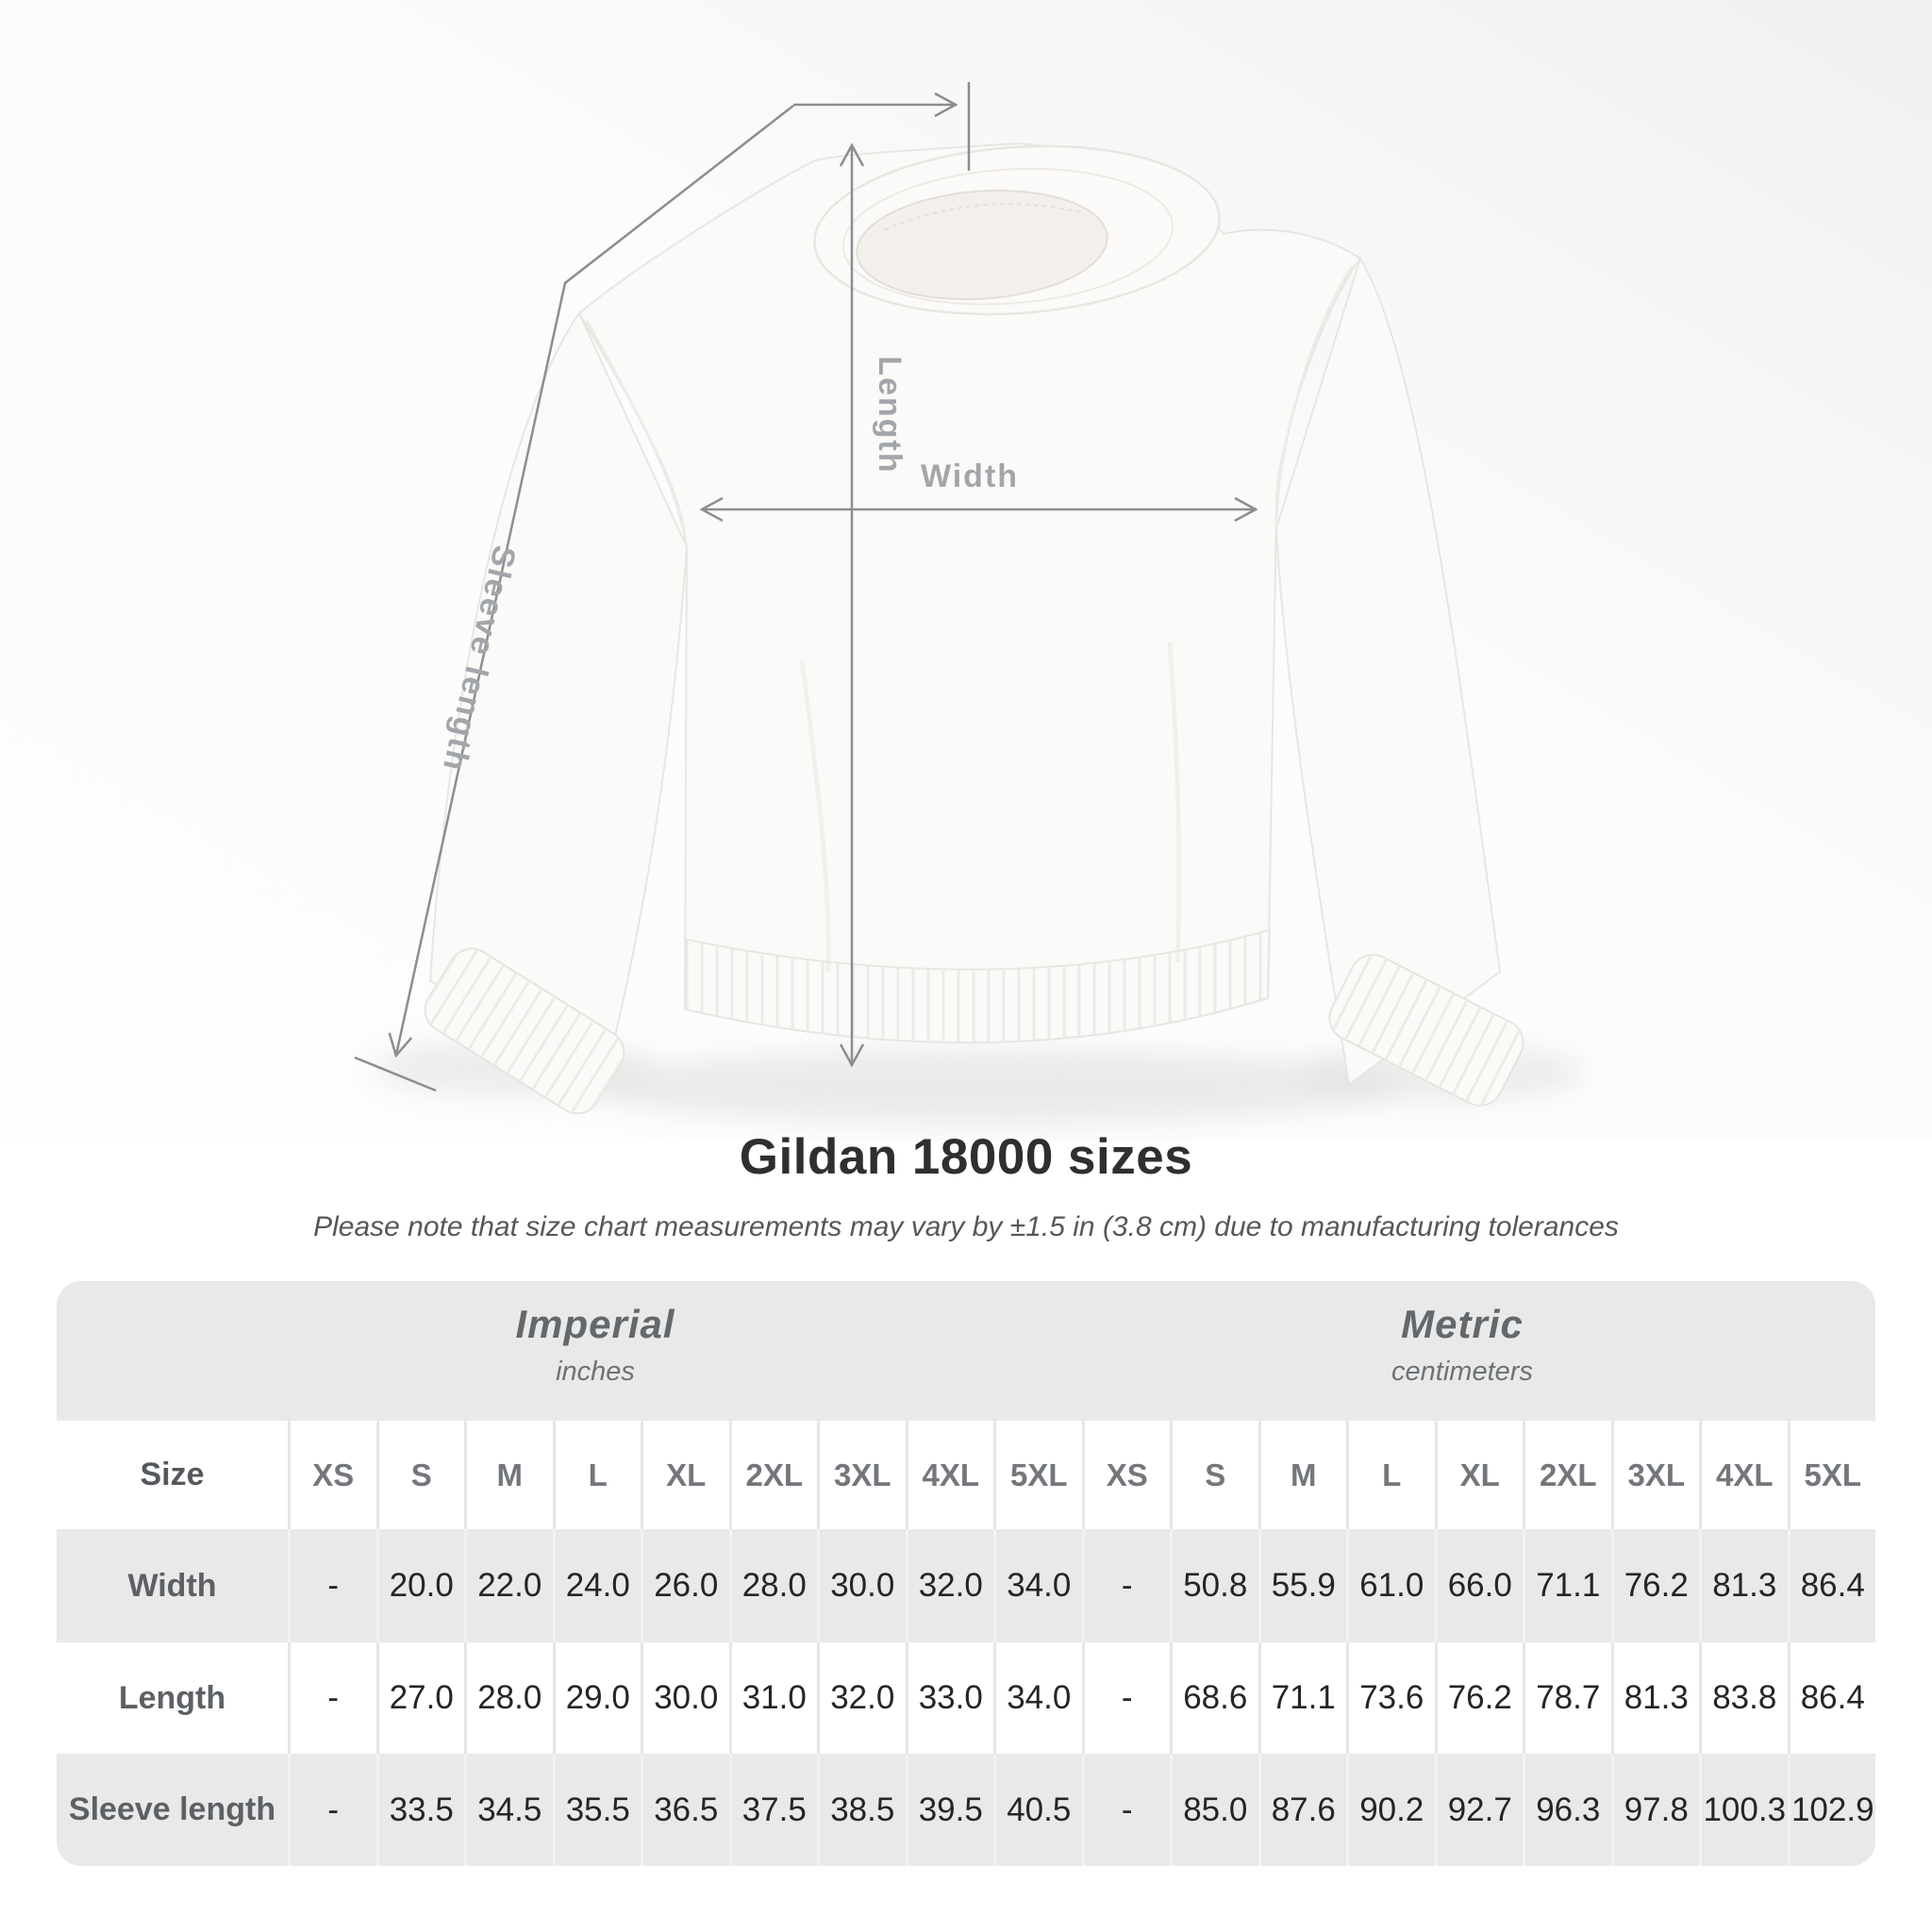 The width and height of the screenshot is (1932, 1932). What do you see at coordinates (172, 1586) in the screenshot?
I see `row-label-cell: Width` at bounding box center [172, 1586].